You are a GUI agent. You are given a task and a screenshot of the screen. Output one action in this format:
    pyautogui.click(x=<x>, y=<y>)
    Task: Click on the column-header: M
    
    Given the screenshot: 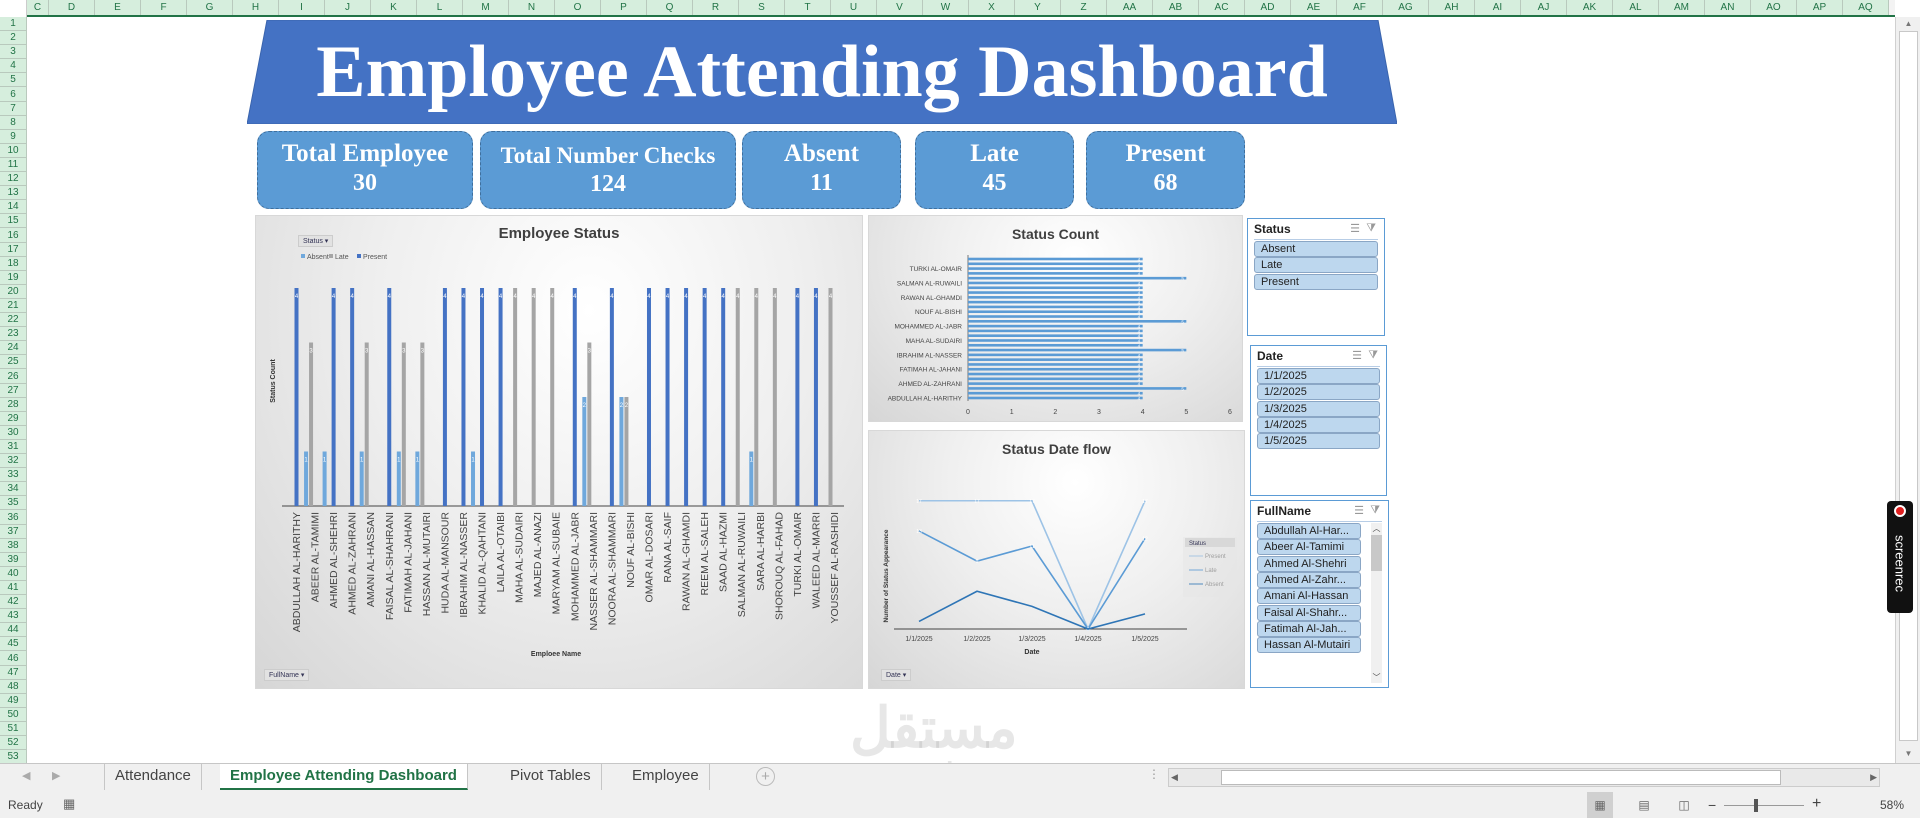 What is the action you would take?
    pyautogui.click(x=486, y=7)
    